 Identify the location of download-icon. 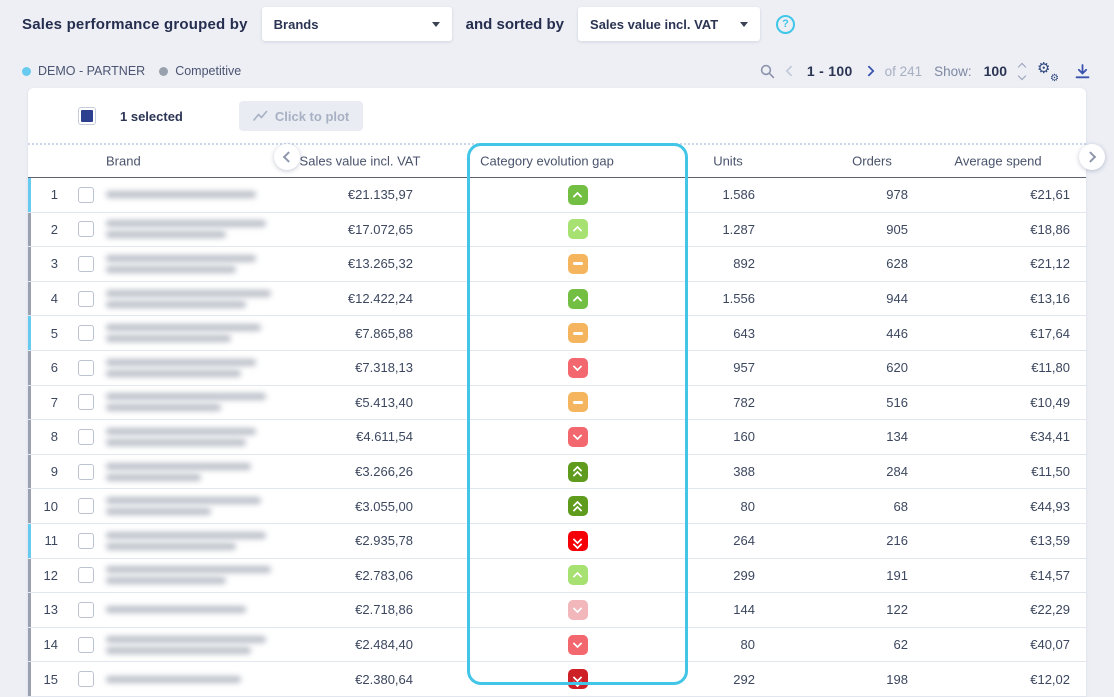
(1082, 71).